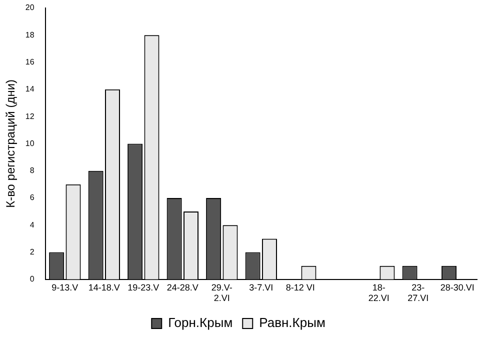  I want to click on x-tick-label: 8-12 VI, so click(300, 287).